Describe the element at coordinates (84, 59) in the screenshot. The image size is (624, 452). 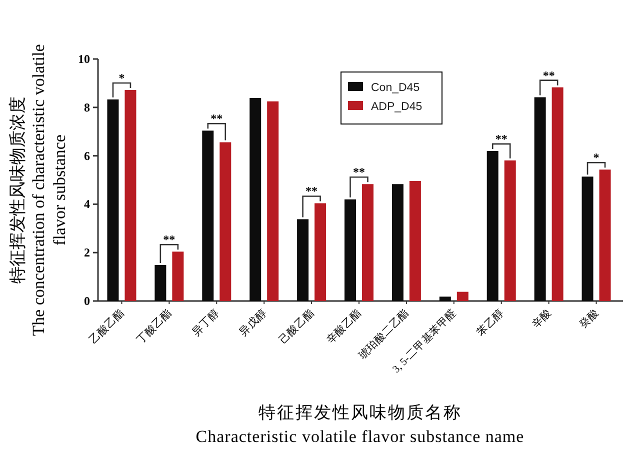
I see `y-tick-label: 10` at that location.